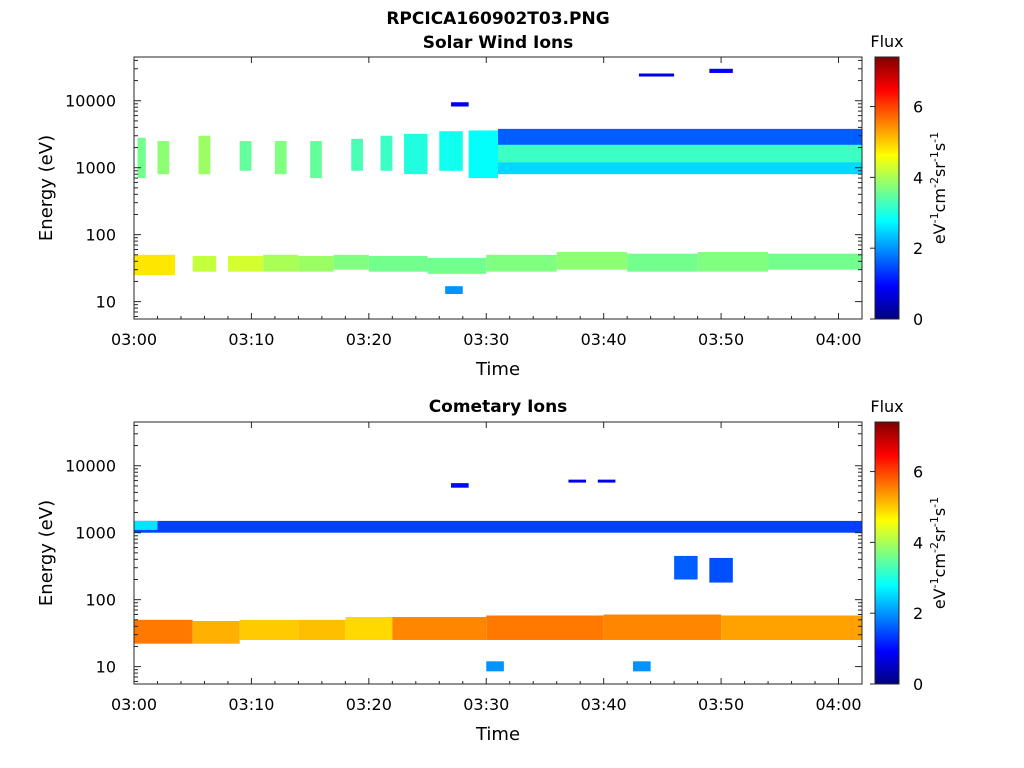 This screenshot has height=768, width=1024. What do you see at coordinates (497, 19) in the screenshot?
I see `figure-title: RPCICA160902T03.PNG` at bounding box center [497, 19].